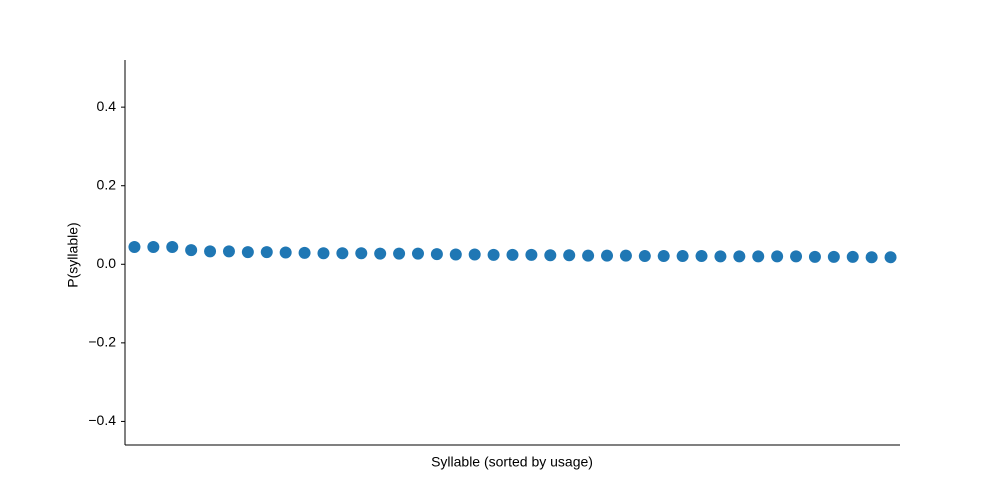 This screenshot has width=1000, height=500. I want to click on y-tick-label: −0.2, so click(102, 342).